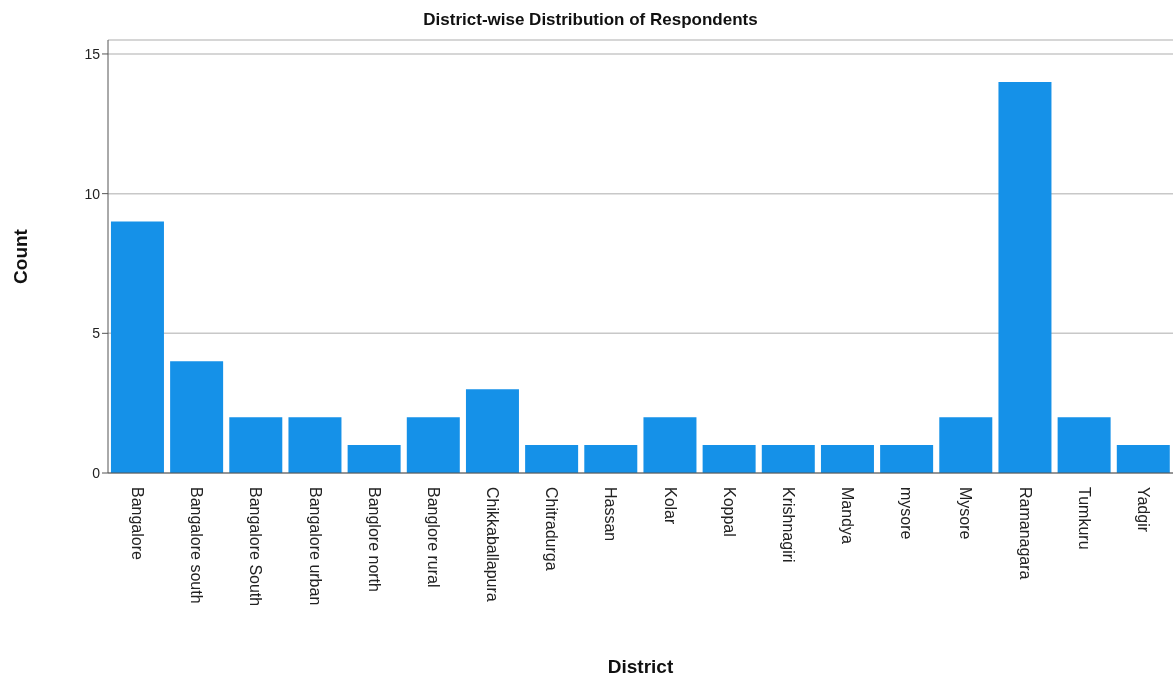 Image resolution: width=1173 pixels, height=686 pixels. I want to click on x-tick-label: Krishnagiri, so click(788, 525).